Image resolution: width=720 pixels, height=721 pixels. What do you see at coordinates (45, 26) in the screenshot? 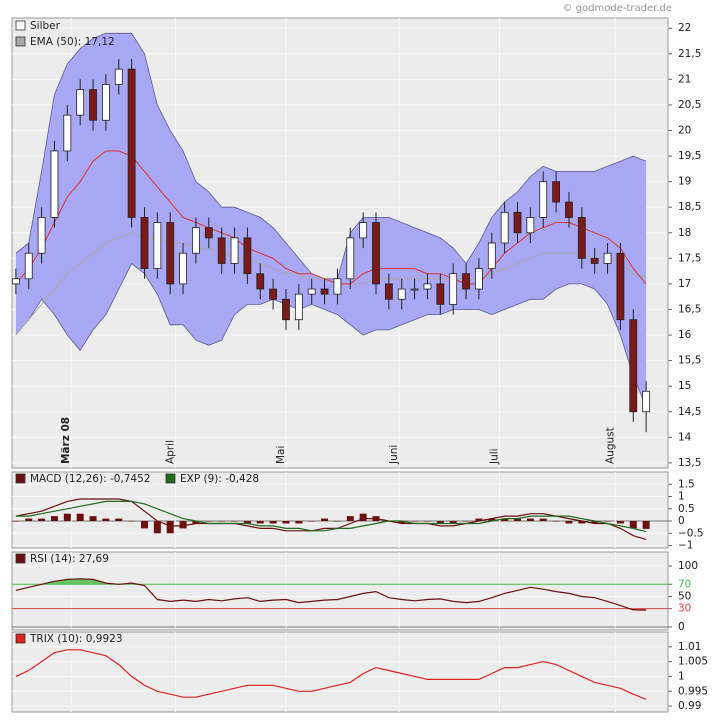
I see `legend-label: Silber` at bounding box center [45, 26].